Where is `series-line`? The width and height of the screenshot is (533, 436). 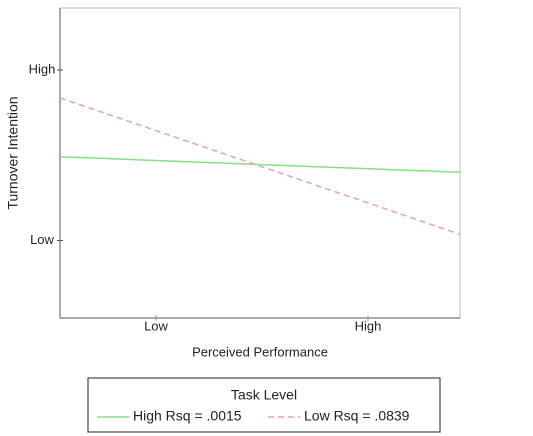 series-line is located at coordinates (260, 165).